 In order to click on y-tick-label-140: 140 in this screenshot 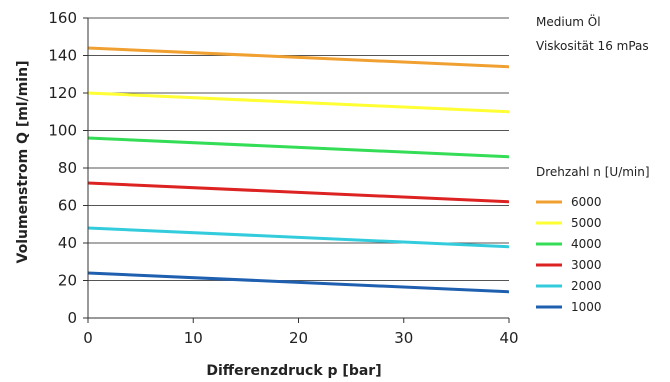, I will do `click(62, 56)`.